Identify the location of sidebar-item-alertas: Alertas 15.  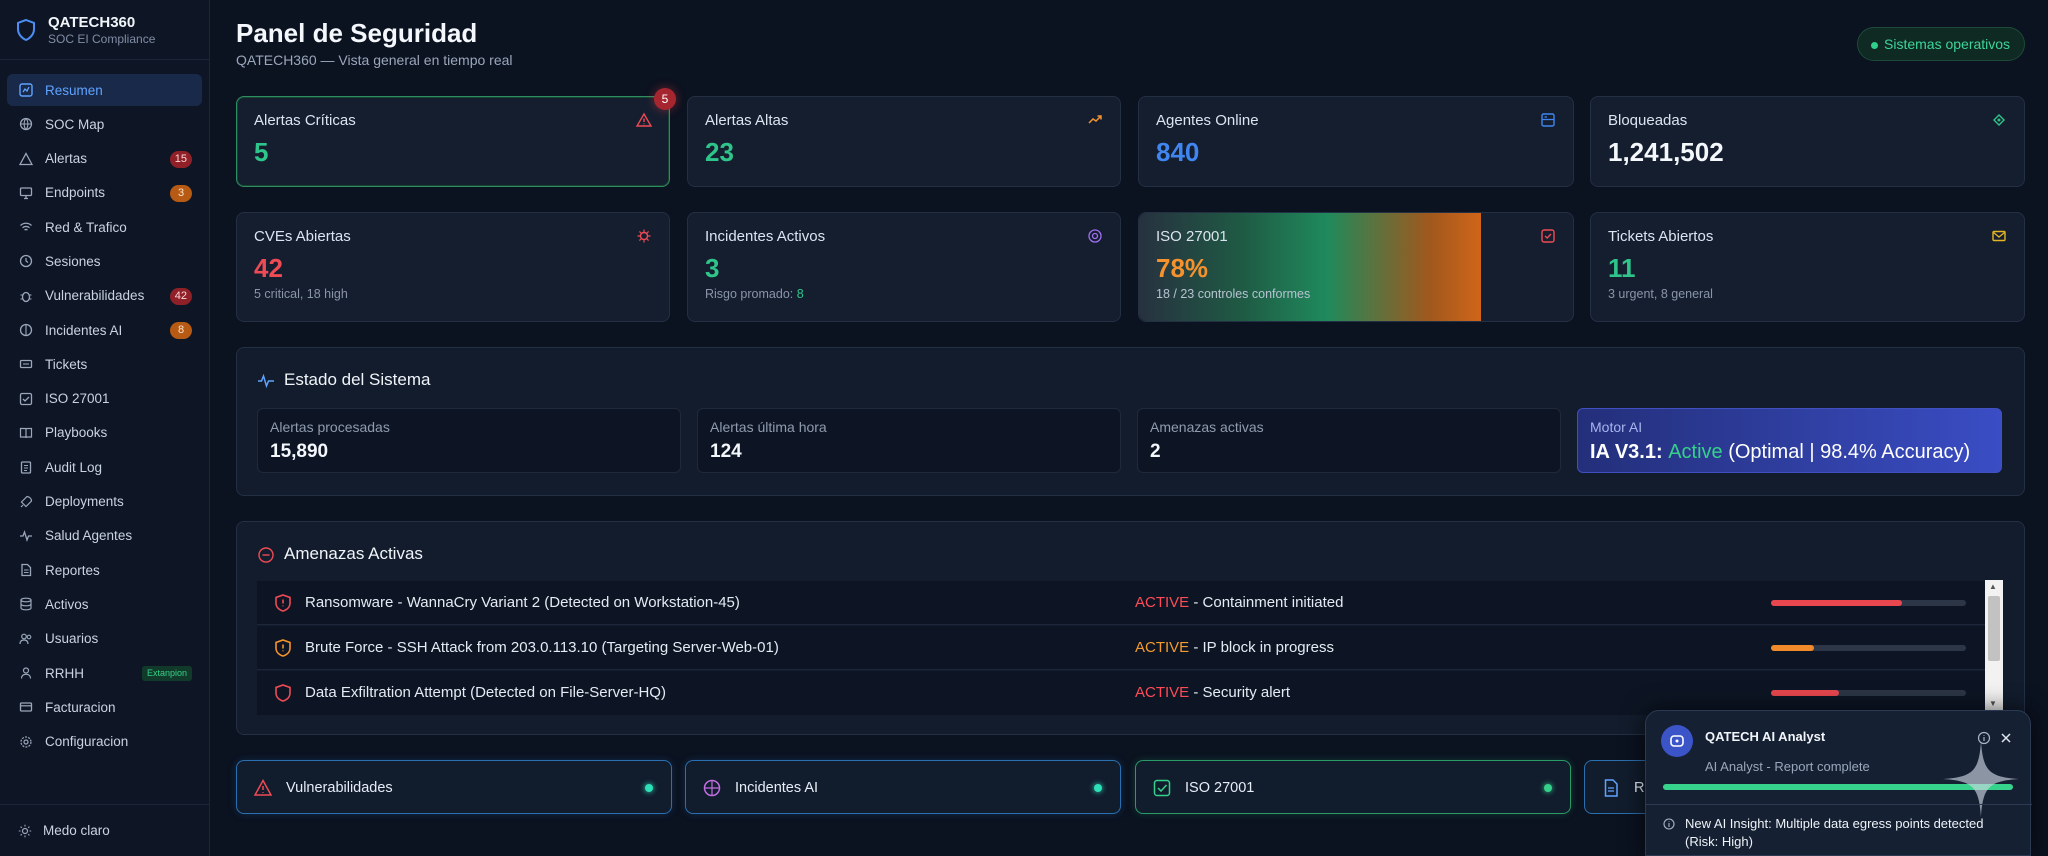
(104, 159).